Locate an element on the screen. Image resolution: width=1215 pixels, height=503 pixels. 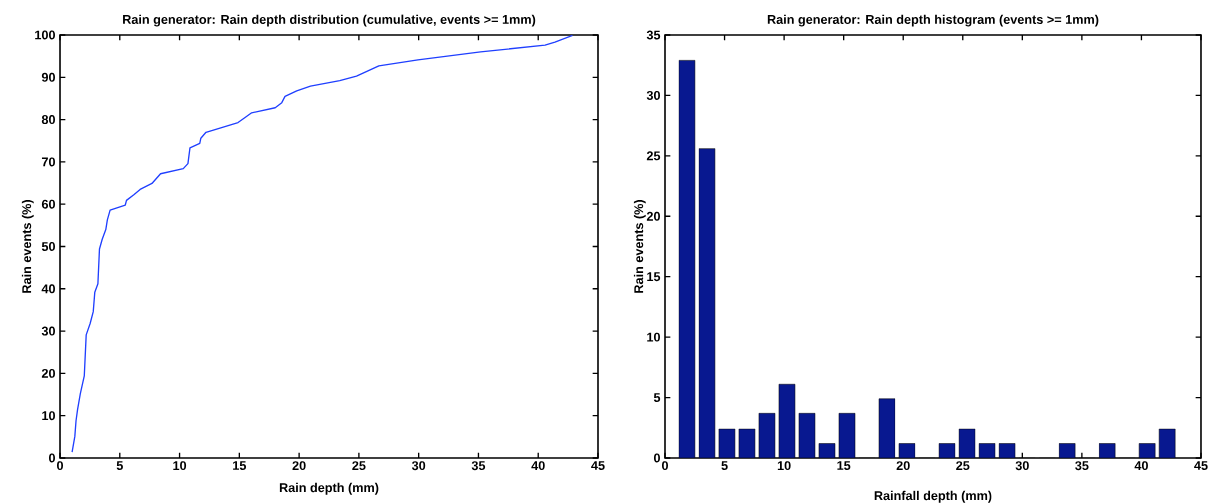
x-axis-title: Rainfall depth (mm) is located at coordinates (933, 496).